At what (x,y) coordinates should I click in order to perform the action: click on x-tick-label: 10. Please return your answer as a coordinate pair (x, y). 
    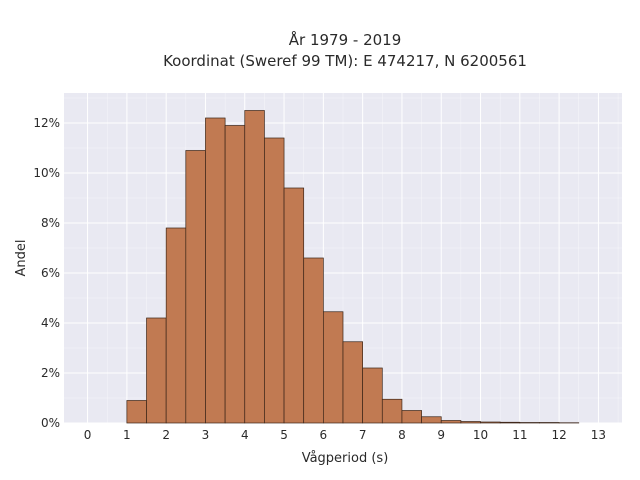
    Looking at the image, I should click on (480, 435).